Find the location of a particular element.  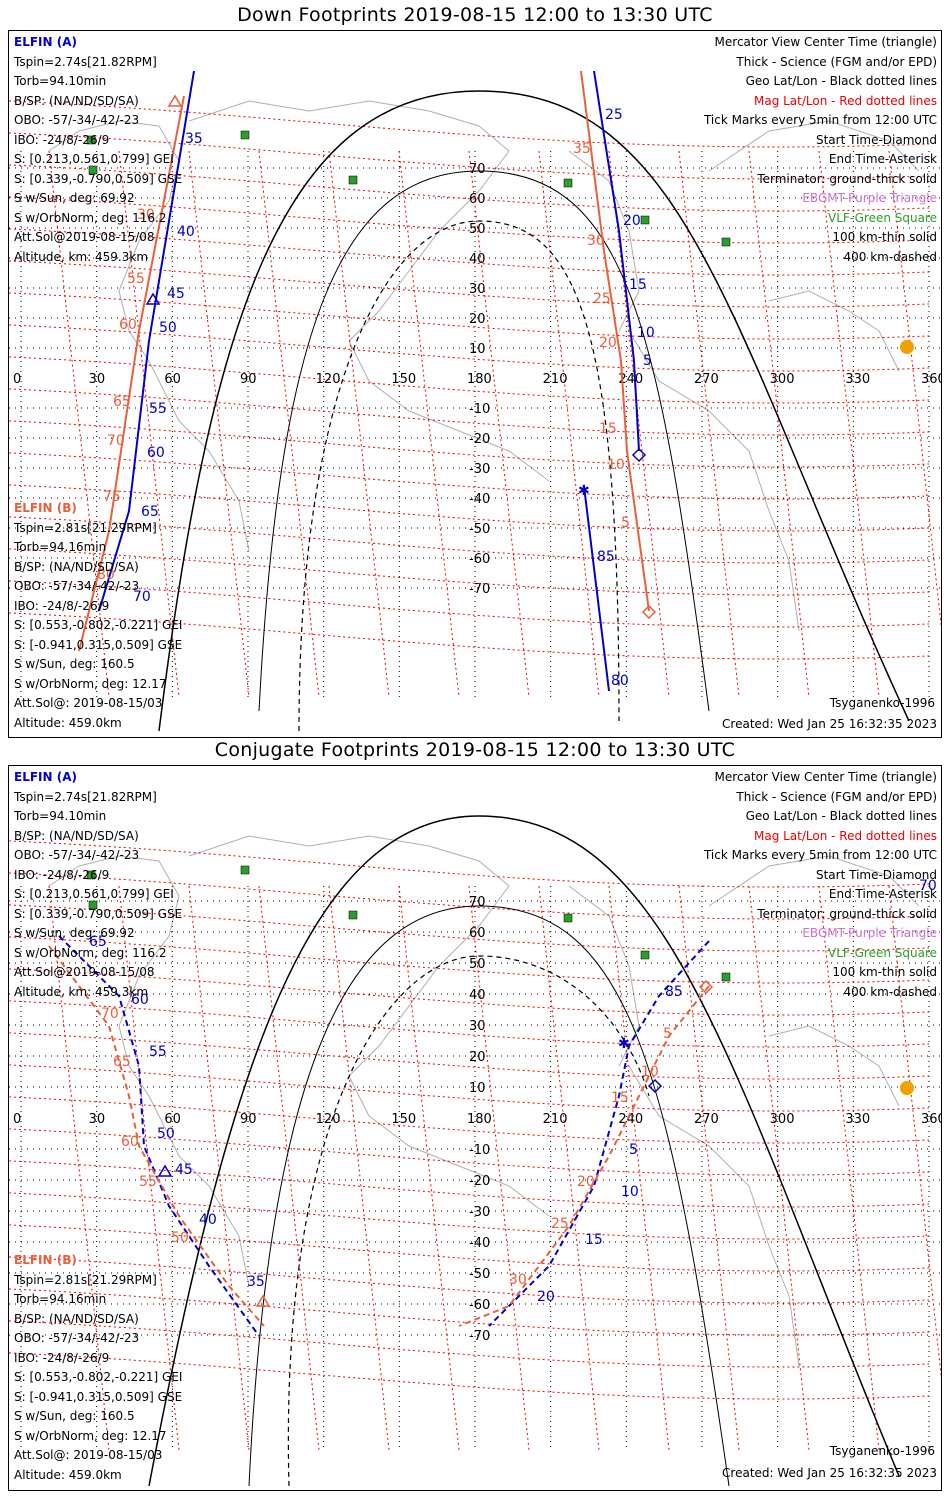

lat-label: 60 is located at coordinates (477, 199).